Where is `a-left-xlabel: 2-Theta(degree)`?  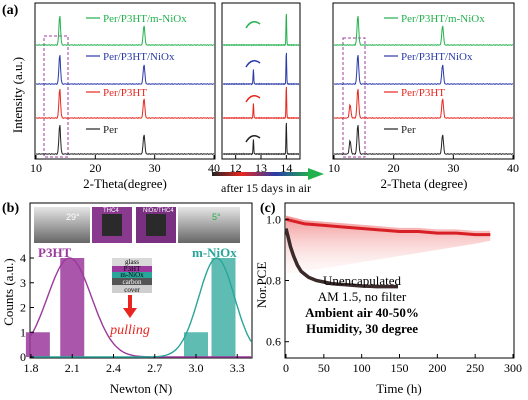 a-left-xlabel: 2-Theta(degree) is located at coordinates (125, 183).